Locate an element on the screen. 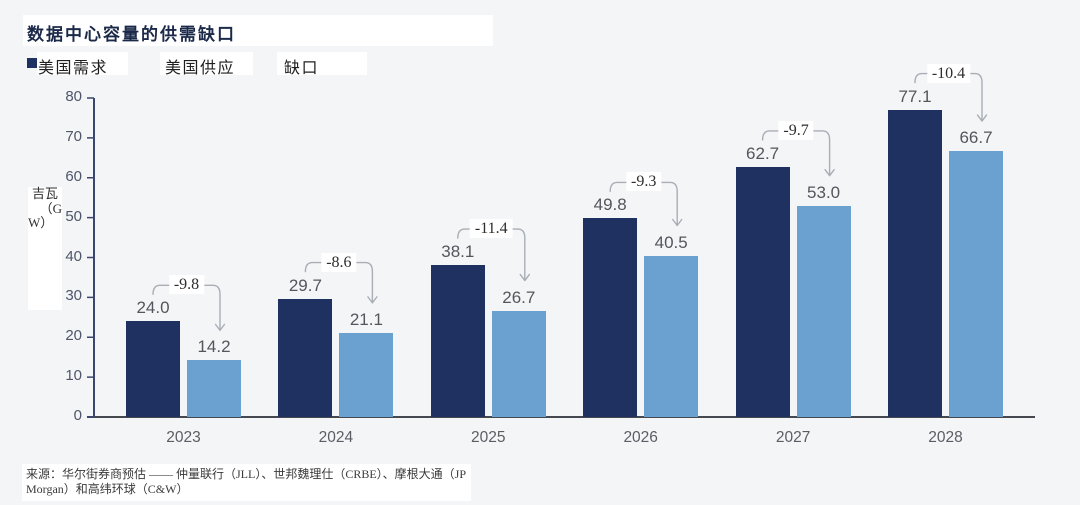 This screenshot has width=1080, height=505. y-tick-label: 50 is located at coordinates (73, 216).